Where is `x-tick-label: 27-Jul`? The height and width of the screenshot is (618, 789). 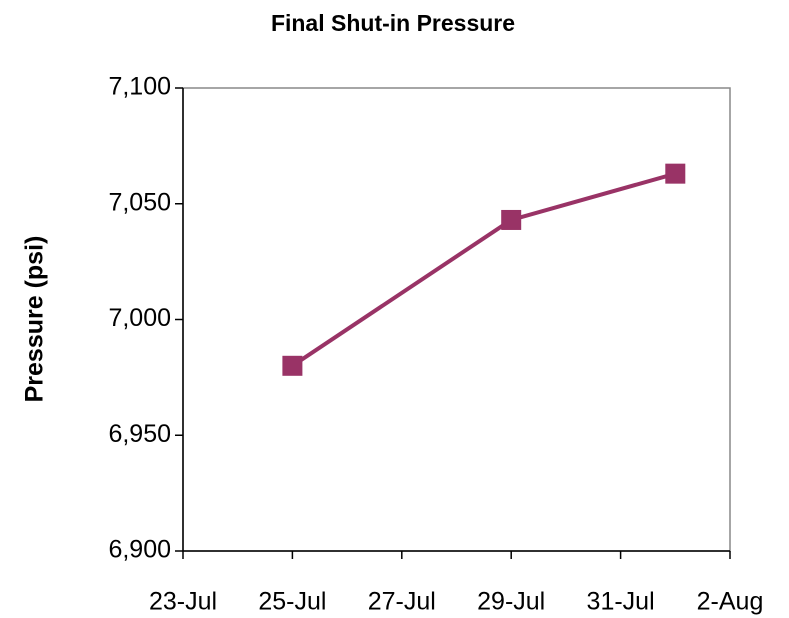
x-tick-label: 27-Jul is located at coordinates (402, 602).